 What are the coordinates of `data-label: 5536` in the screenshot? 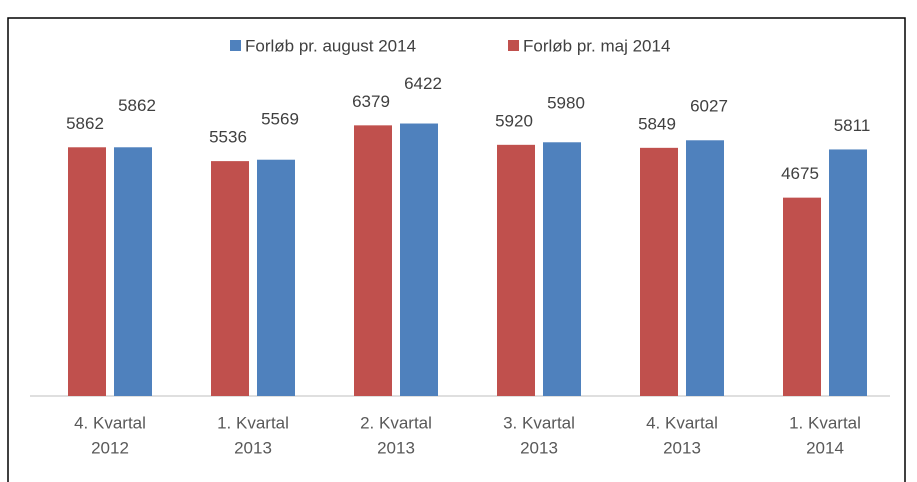 It's located at (228, 137).